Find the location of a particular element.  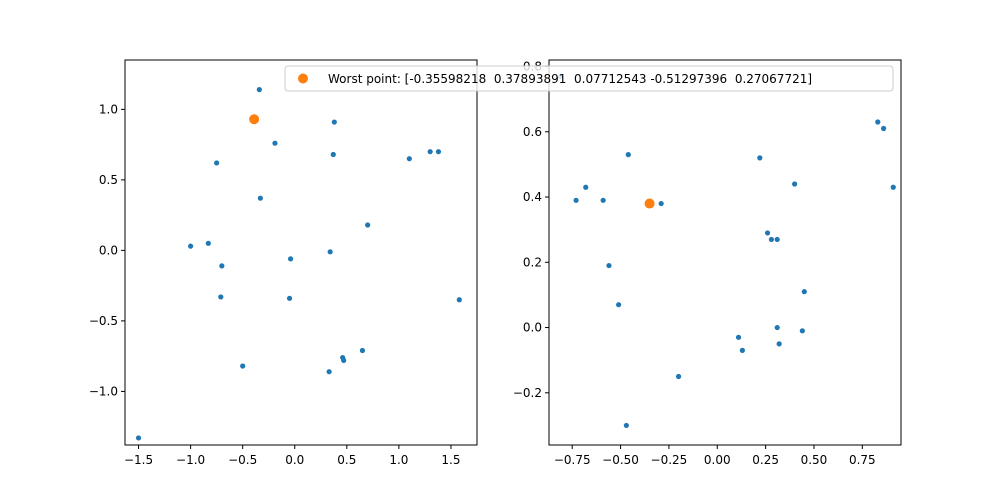

x-tick-label: −0.50 is located at coordinates (620, 460).